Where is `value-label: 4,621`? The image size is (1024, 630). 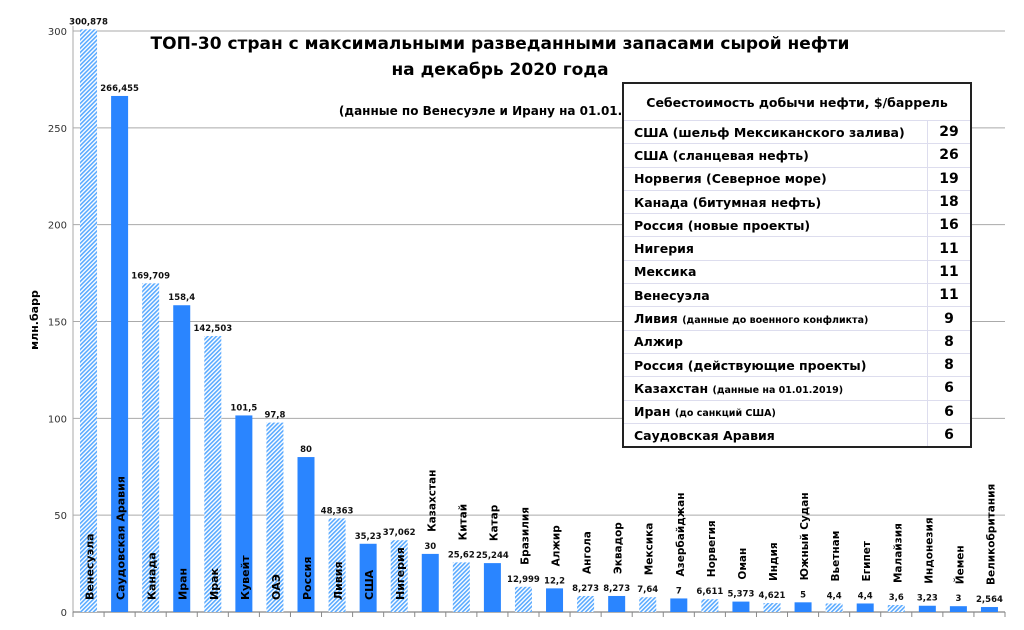 value-label: 4,621 is located at coordinates (772, 596).